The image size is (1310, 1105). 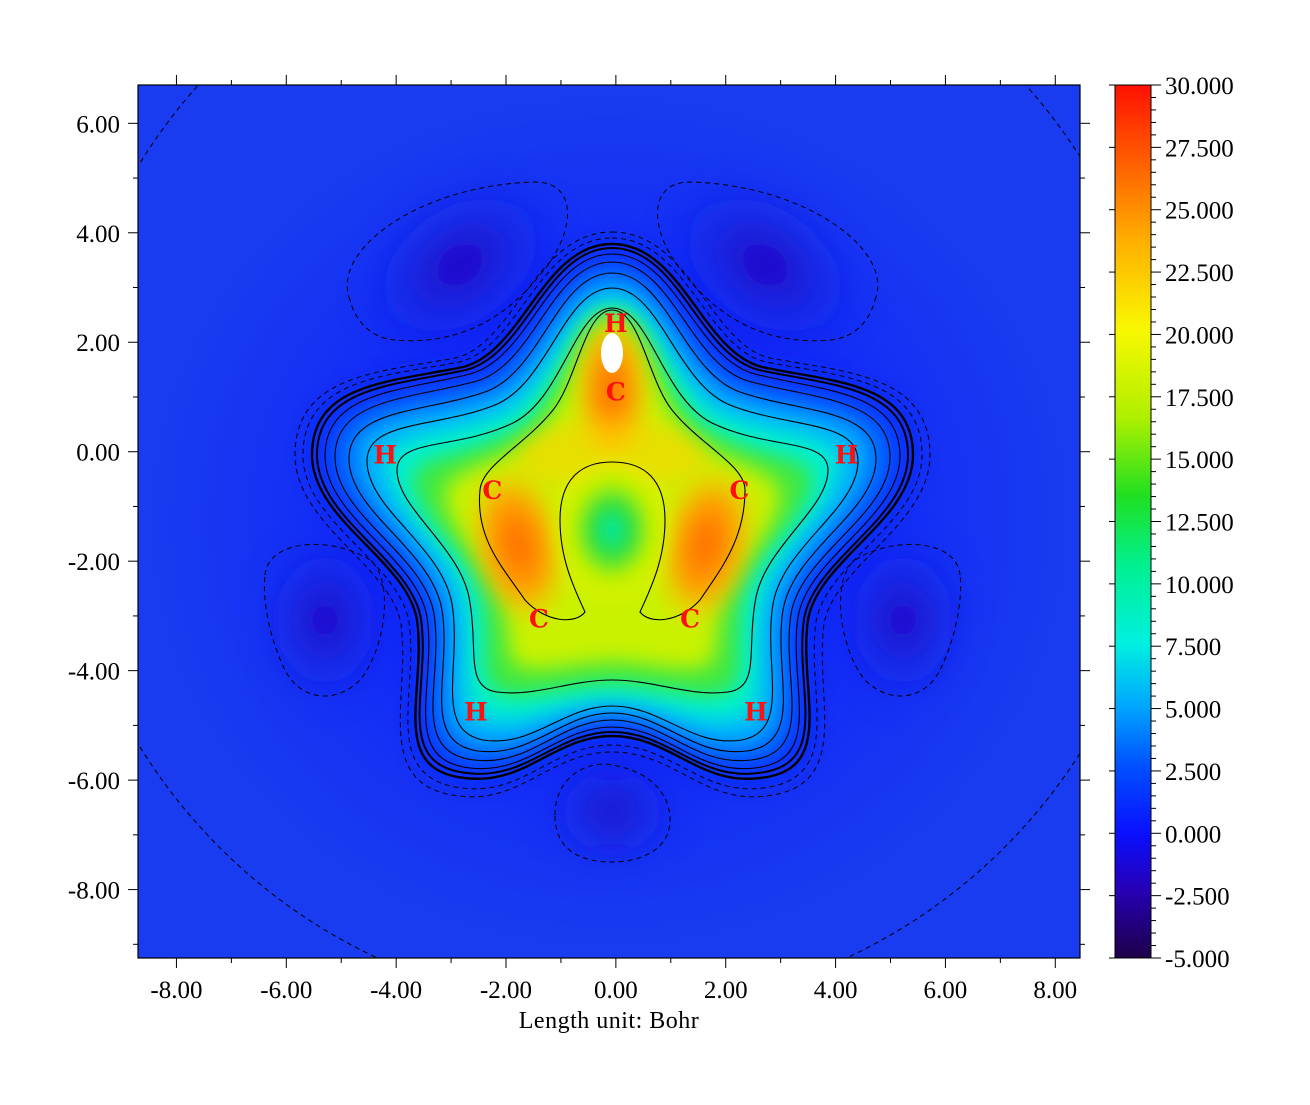 What do you see at coordinates (94, 891) in the screenshot?
I see `y-tick-label: -8.00` at bounding box center [94, 891].